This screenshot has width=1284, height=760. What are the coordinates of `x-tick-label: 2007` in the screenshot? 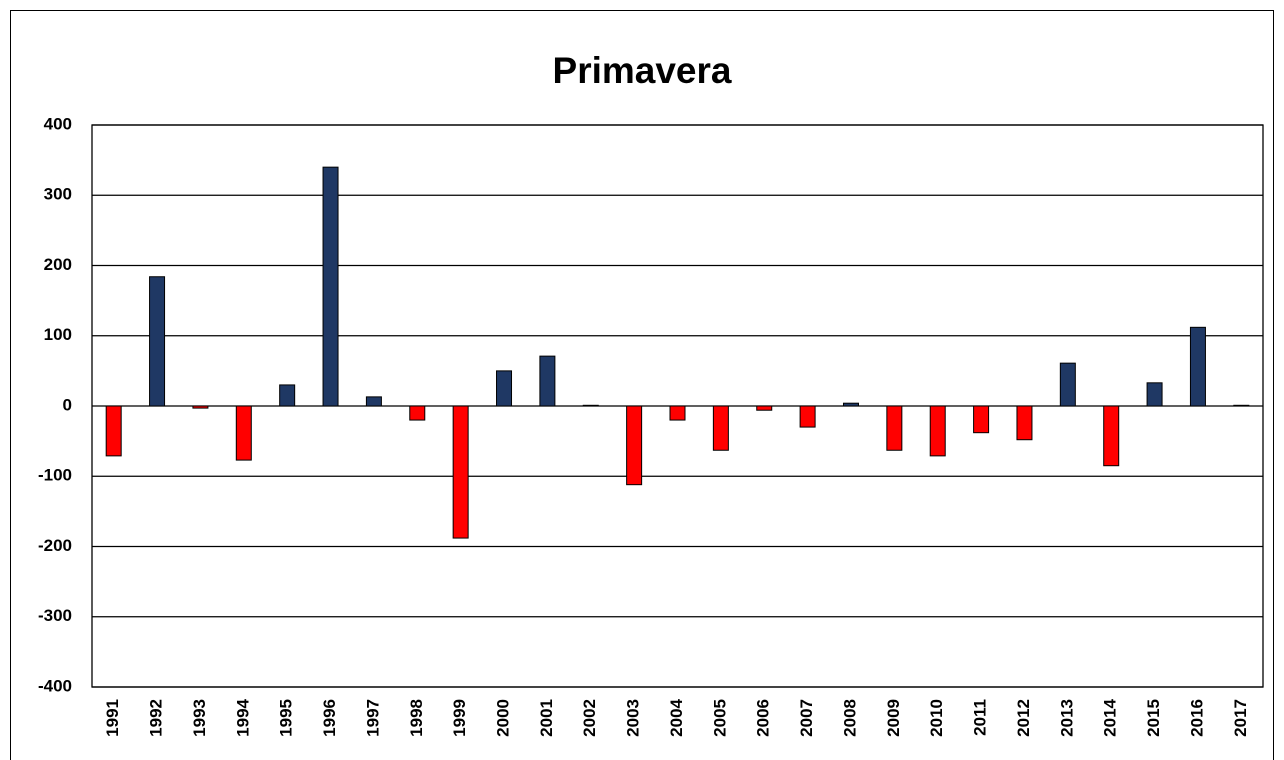 It's located at (806, 718).